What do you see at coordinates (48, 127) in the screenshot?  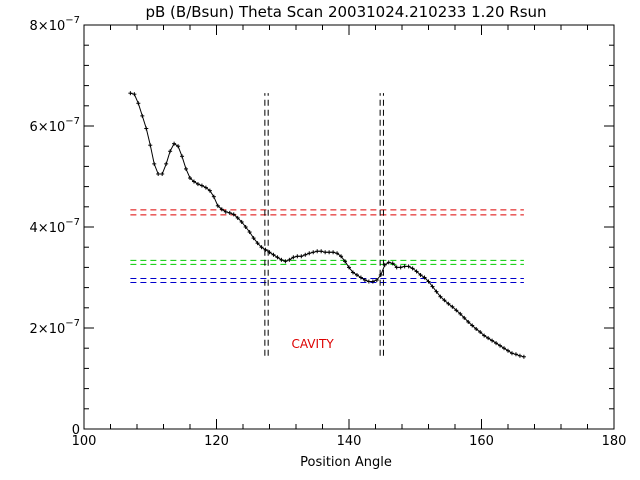 I see `y-tick-mantissa: 6×10` at bounding box center [48, 127].